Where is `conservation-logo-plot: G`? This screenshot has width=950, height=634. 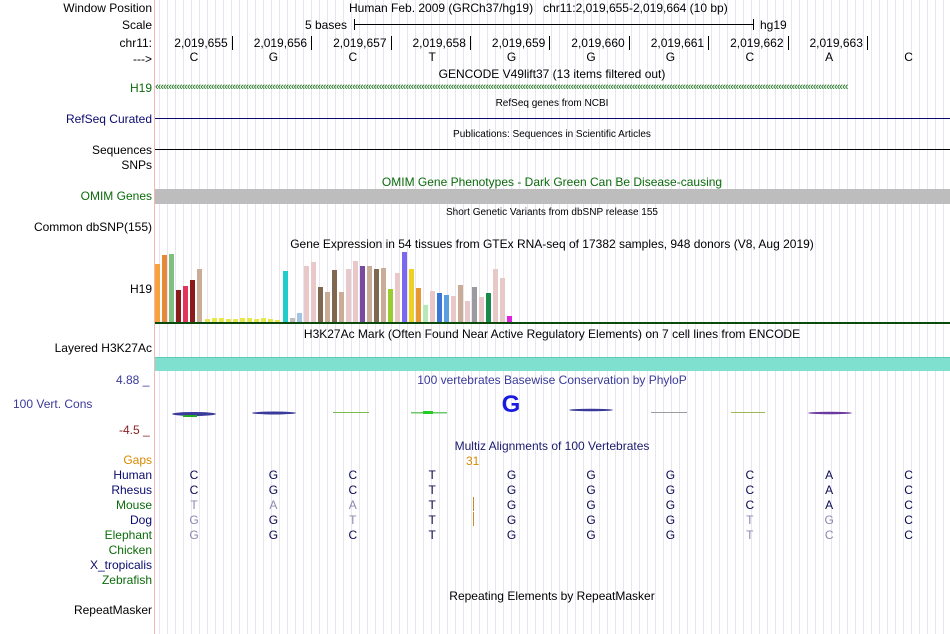 conservation-logo-plot: G is located at coordinates (552, 407).